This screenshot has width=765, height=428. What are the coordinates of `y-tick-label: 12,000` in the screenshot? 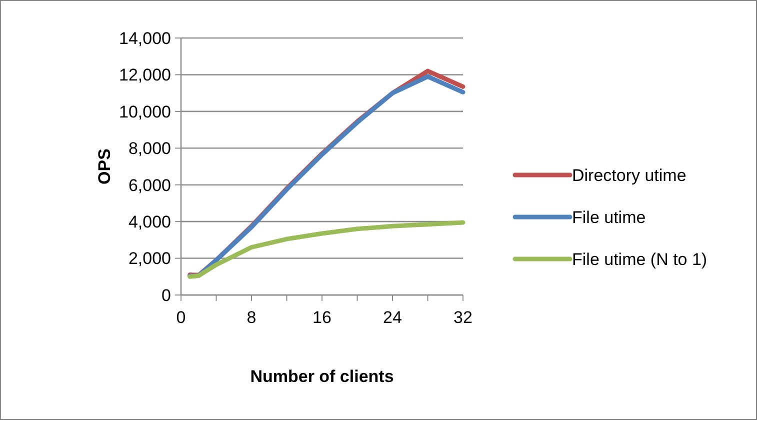 It's located at (145, 75).